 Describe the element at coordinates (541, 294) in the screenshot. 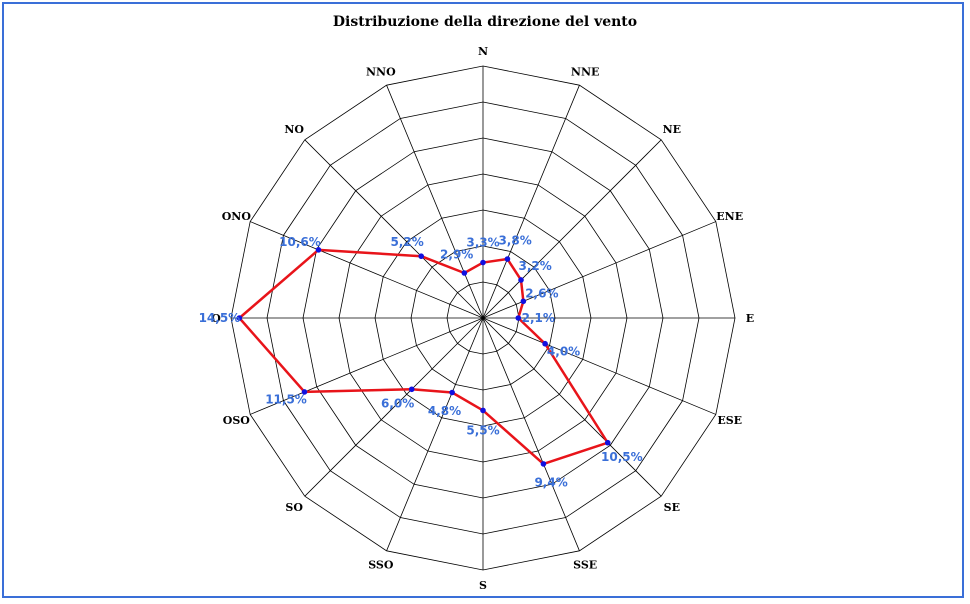

I see `value-label-ene: 2,6%` at that location.